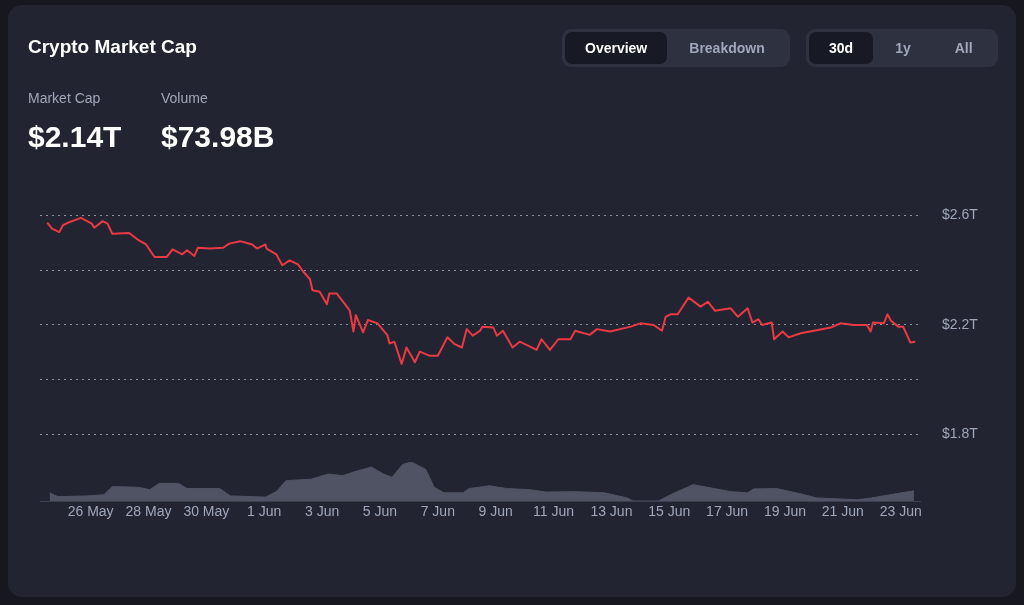 The image size is (1024, 605). Describe the element at coordinates (495, 511) in the screenshot. I see `x-tick-label: 9 Jun` at that location.